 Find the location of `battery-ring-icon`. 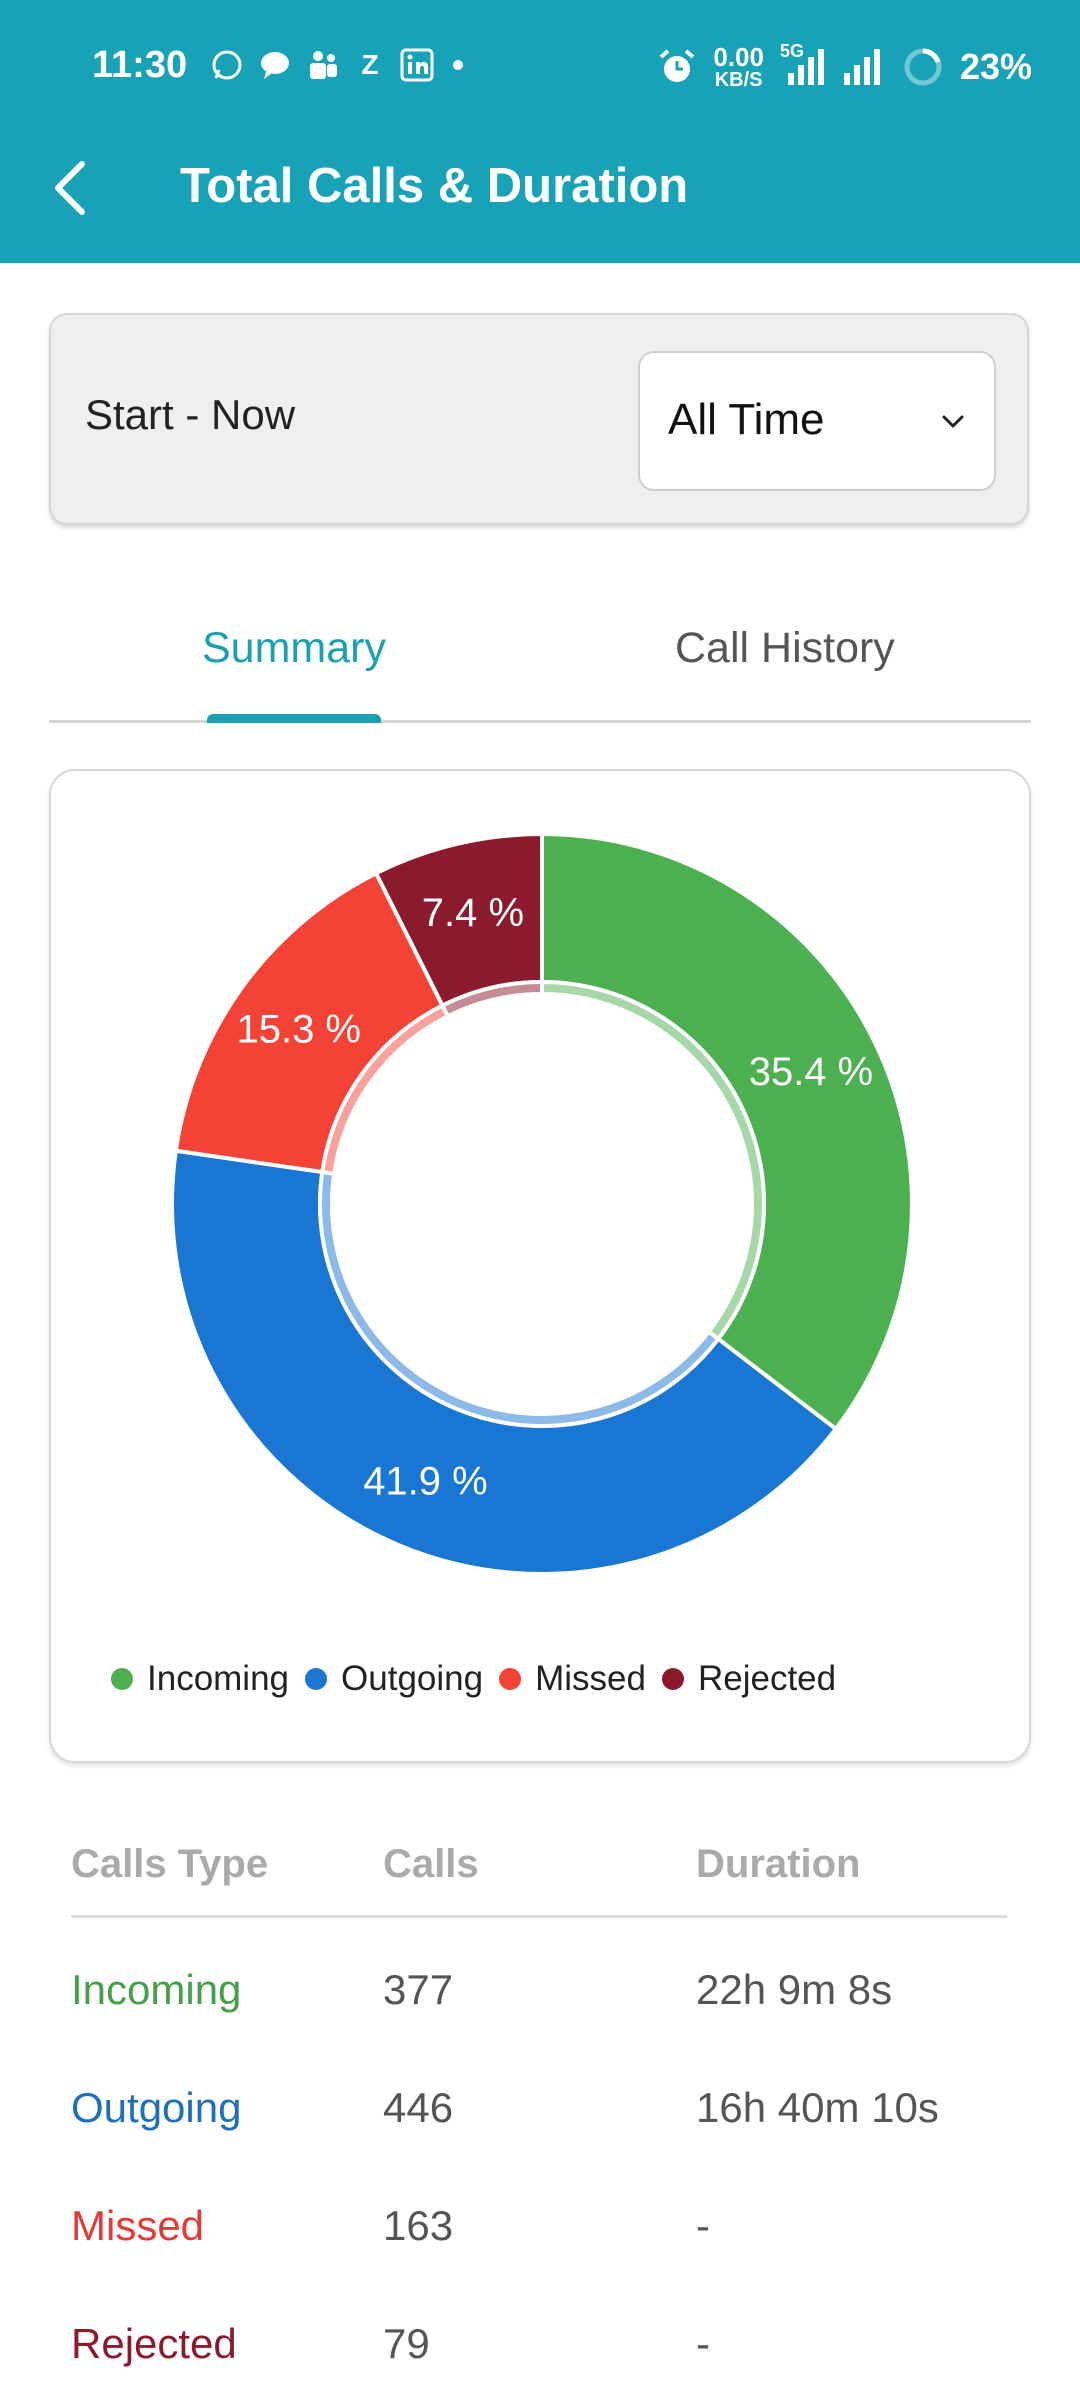

battery-ring-icon is located at coordinates (923, 67).